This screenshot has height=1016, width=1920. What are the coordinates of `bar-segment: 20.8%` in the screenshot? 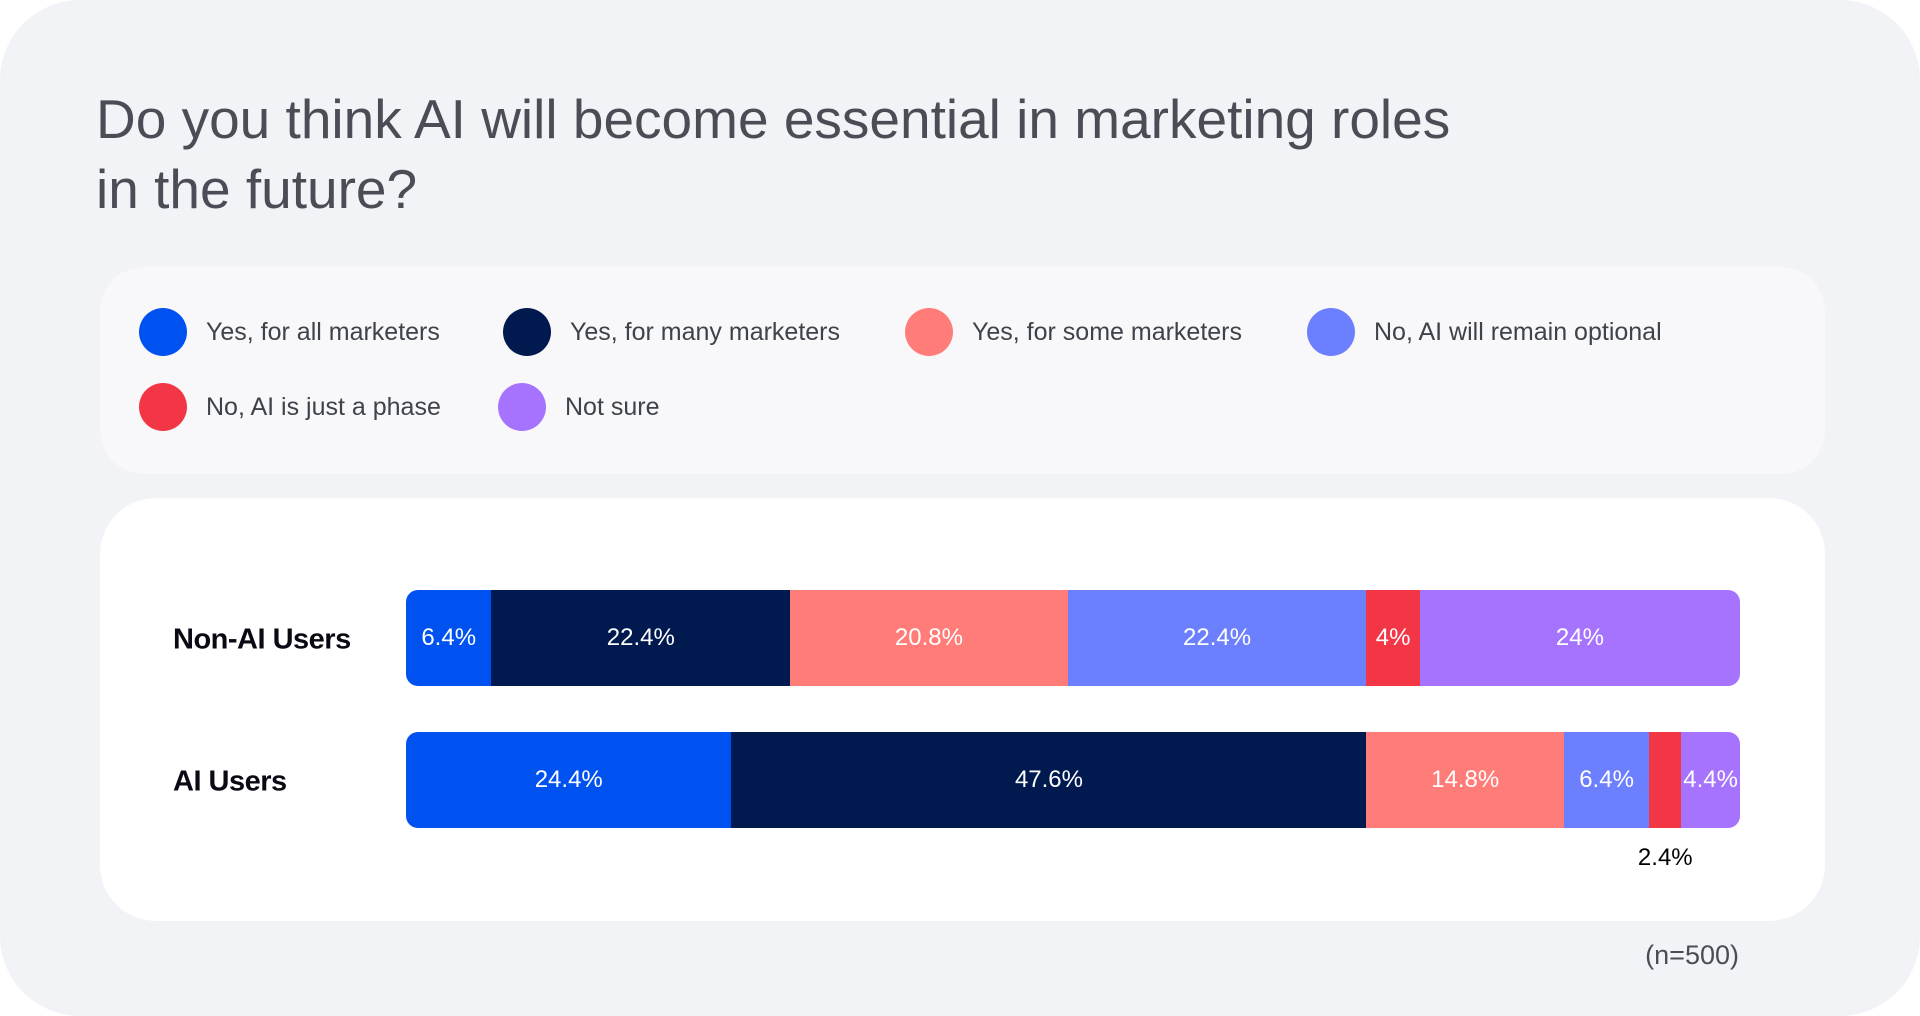 It's located at (929, 638).